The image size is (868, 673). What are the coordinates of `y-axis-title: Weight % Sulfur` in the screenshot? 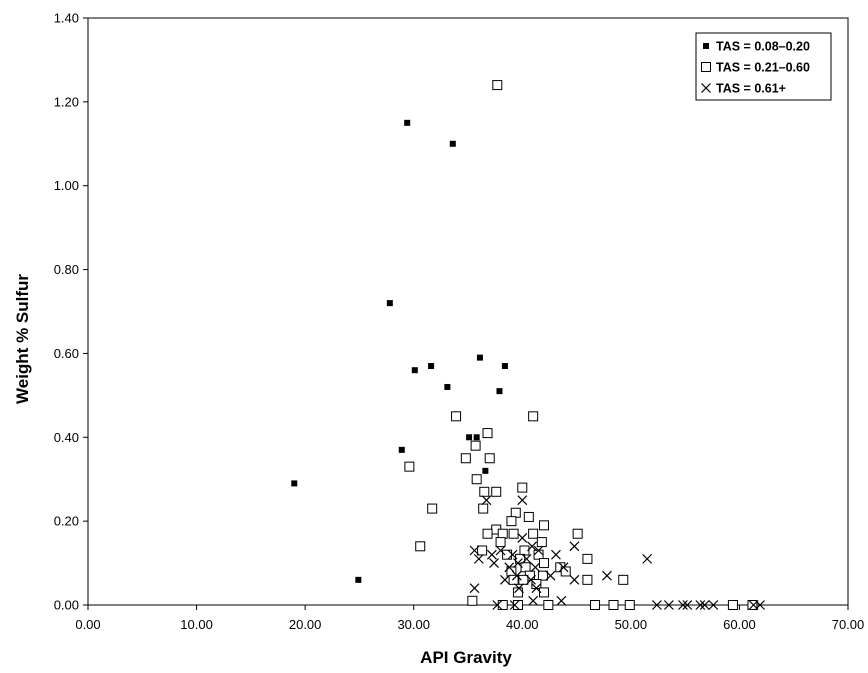 It's located at (22, 339).